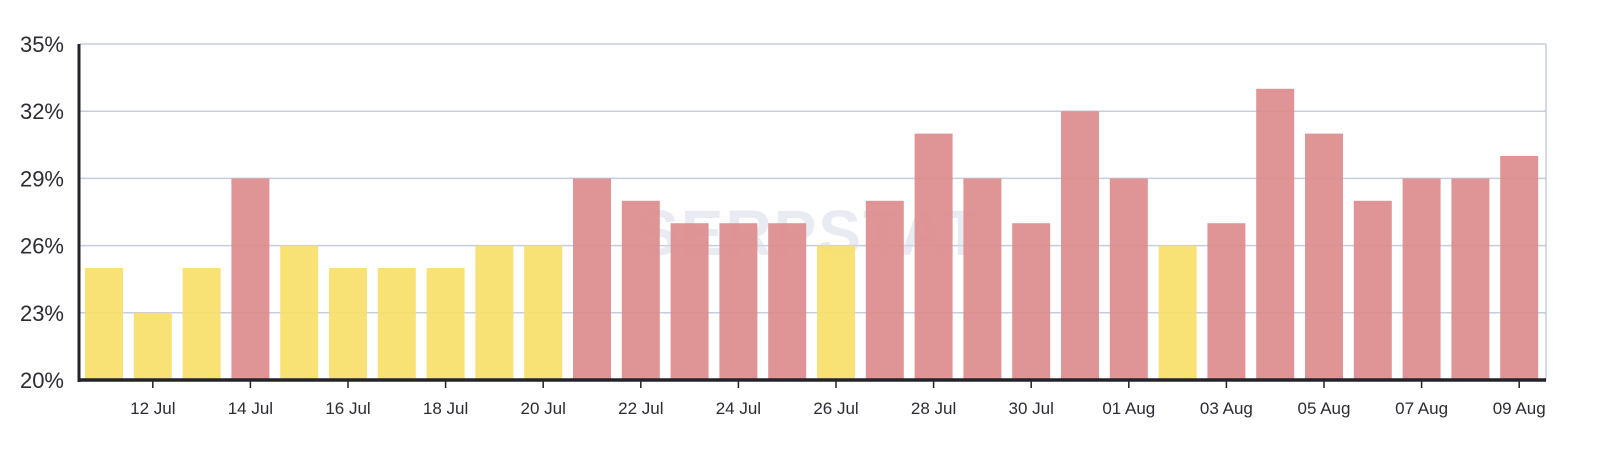 The width and height of the screenshot is (1616, 456). Describe the element at coordinates (299, 312) in the screenshot. I see `bar-15-jul` at that location.